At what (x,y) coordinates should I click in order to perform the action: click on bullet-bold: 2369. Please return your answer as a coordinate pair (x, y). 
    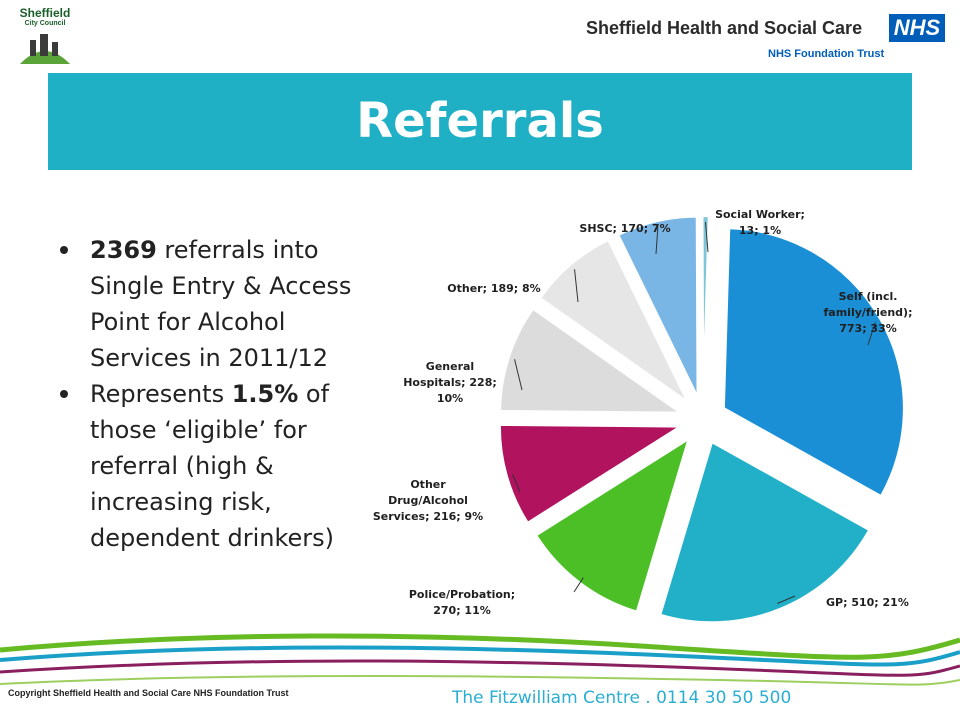
    Looking at the image, I should click on (123, 250).